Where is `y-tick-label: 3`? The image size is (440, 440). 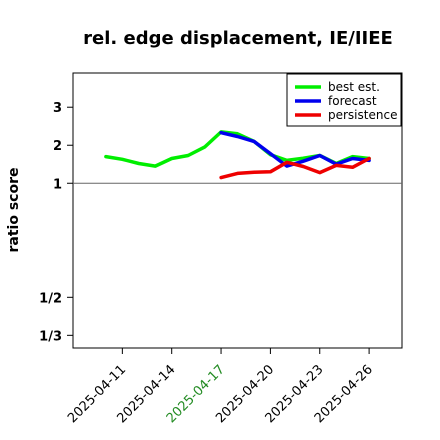
y-tick-label: 3 is located at coordinates (57, 108).